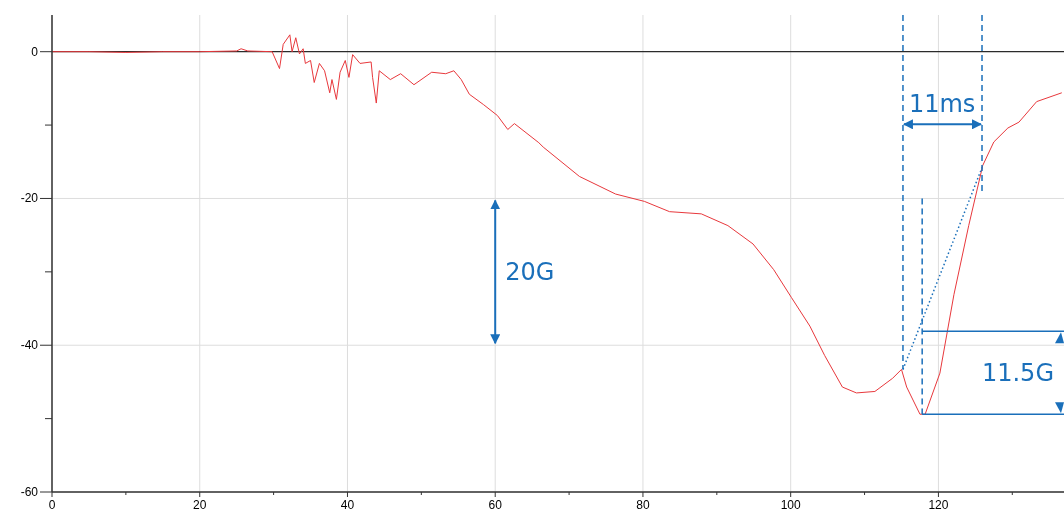 Image resolution: width=1064 pixels, height=516 pixels. I want to click on y-tick-label: 0, so click(35, 51).